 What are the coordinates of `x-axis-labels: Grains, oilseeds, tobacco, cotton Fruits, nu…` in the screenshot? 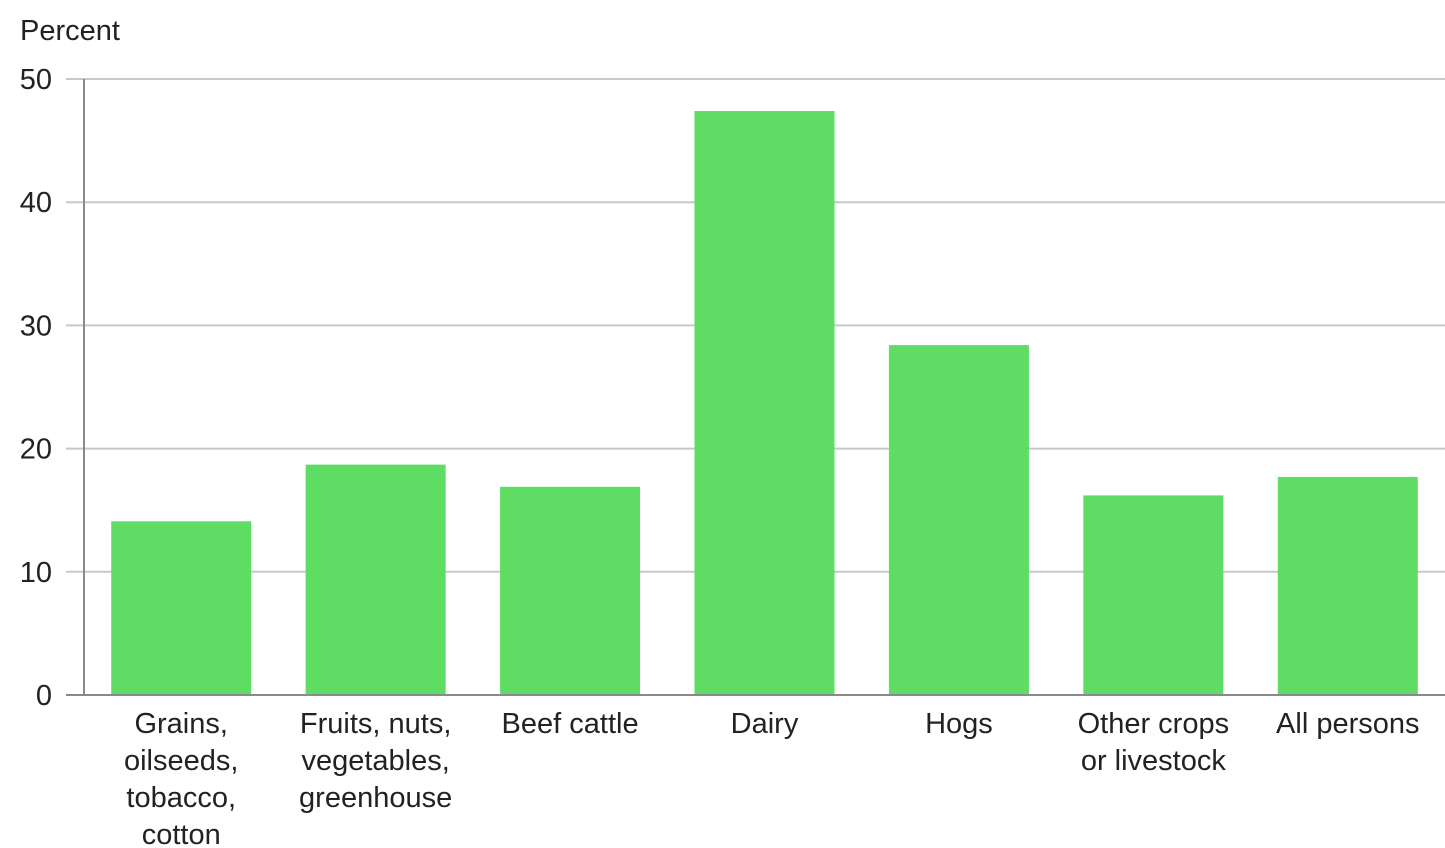 It's located at (772, 778).